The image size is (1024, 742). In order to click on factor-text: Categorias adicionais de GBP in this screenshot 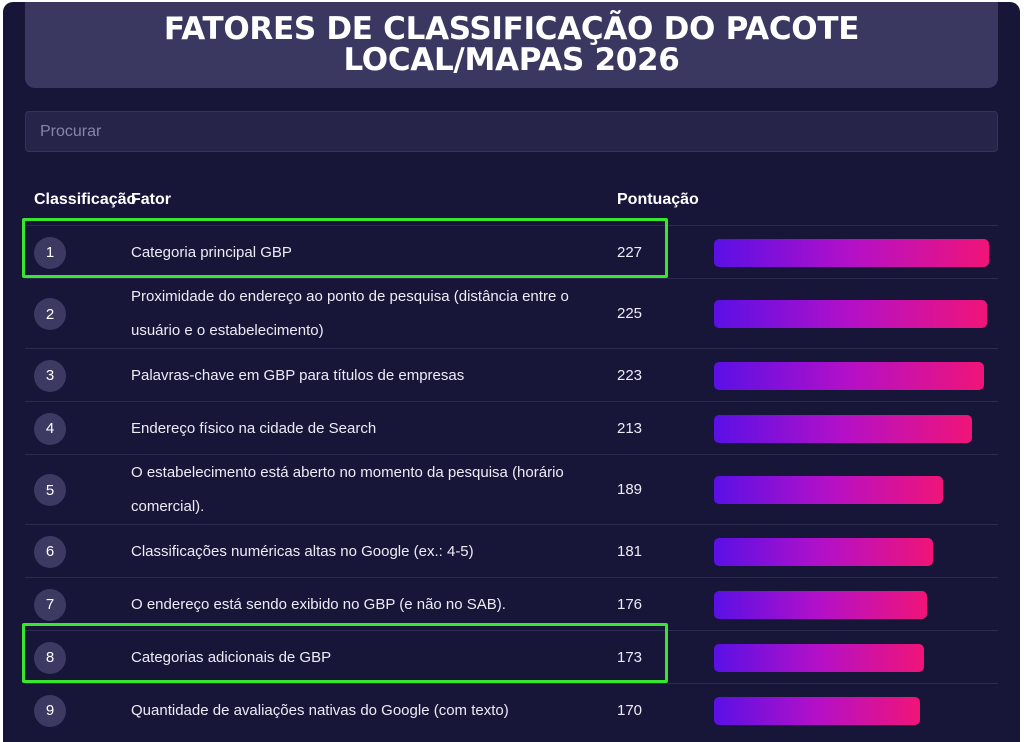, I will do `click(231, 657)`.